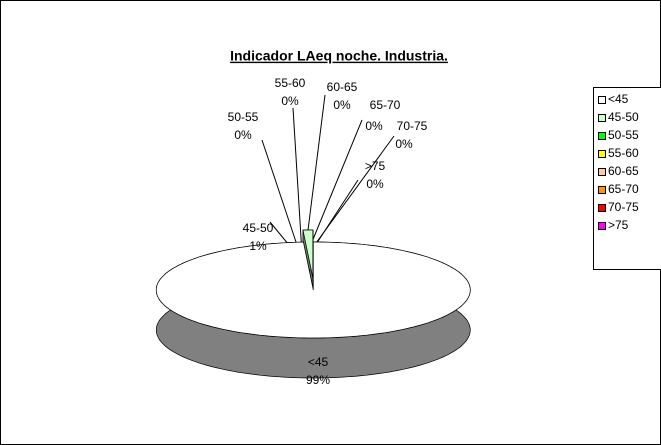 The image size is (661, 445). What do you see at coordinates (623, 207) in the screenshot?
I see `legend-label: 70-75` at bounding box center [623, 207].